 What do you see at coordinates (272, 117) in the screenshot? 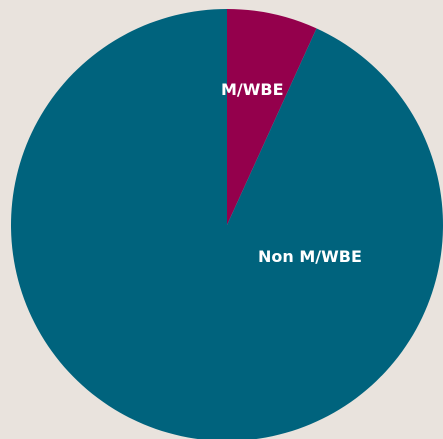
I see `slice-mwbe` at bounding box center [272, 117].